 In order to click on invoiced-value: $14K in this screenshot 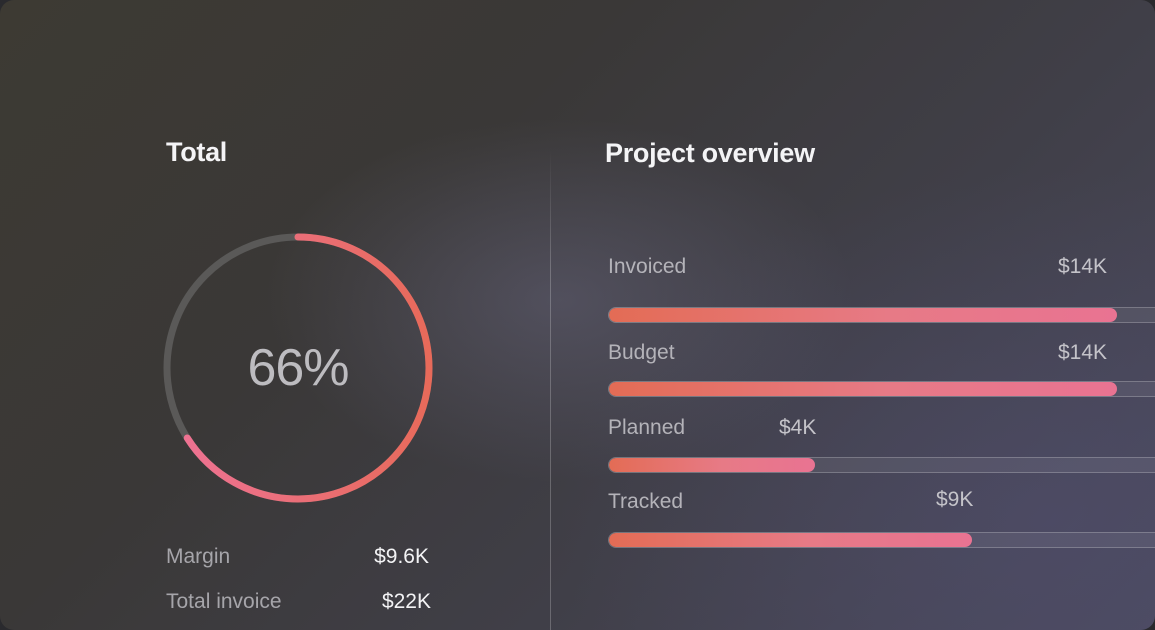, I will do `click(1083, 266)`.